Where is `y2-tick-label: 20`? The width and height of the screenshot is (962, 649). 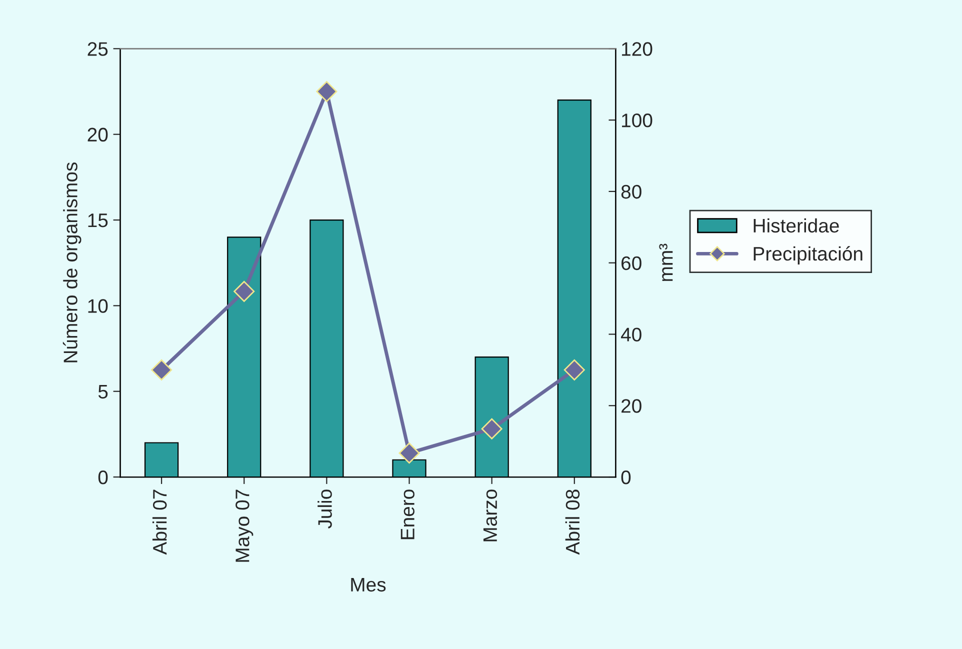 y2-tick-label: 20 is located at coordinates (632, 406).